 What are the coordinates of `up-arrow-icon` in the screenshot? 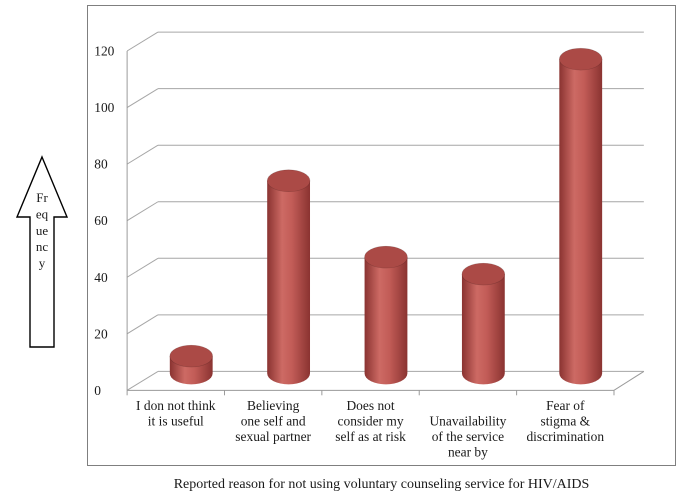 It's located at (42, 251).